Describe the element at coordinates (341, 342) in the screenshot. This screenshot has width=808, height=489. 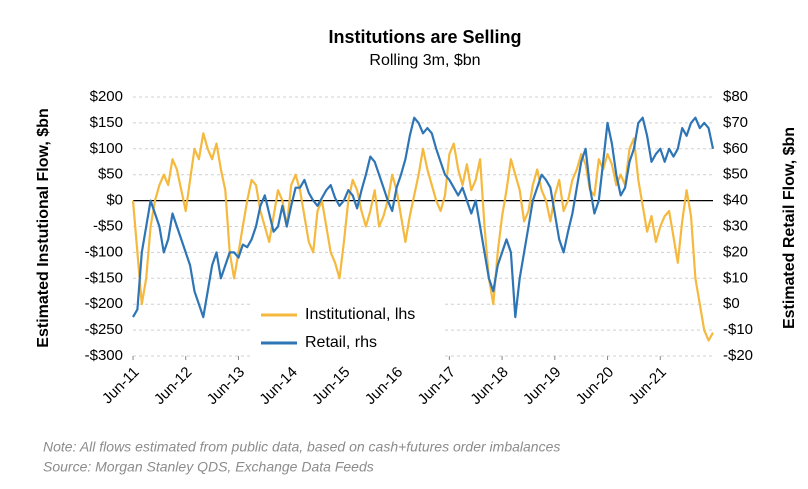
I see `legend-label: Retail, rhs` at that location.